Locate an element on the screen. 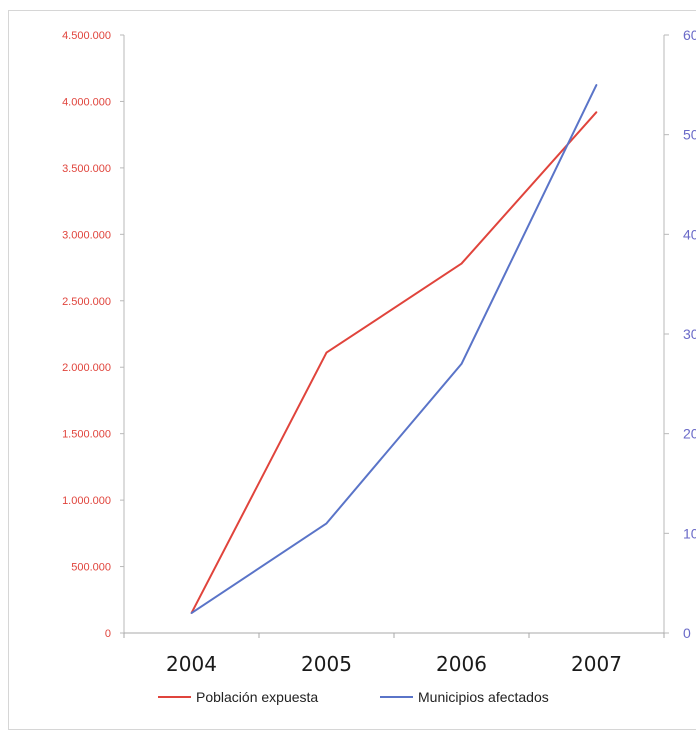 Image resolution: width=696 pixels, height=730 pixels. left-tick-label: 4.000.000 is located at coordinates (86, 102).